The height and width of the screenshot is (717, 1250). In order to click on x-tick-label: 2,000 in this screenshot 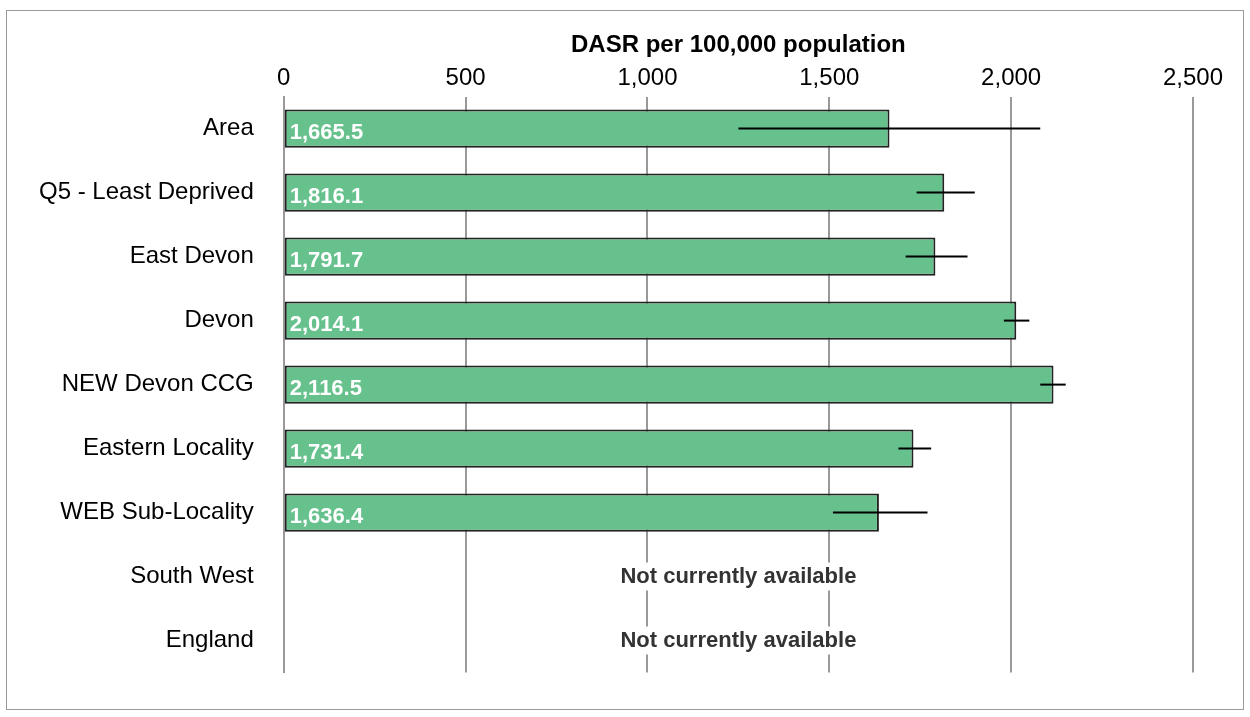, I will do `click(1011, 76)`.